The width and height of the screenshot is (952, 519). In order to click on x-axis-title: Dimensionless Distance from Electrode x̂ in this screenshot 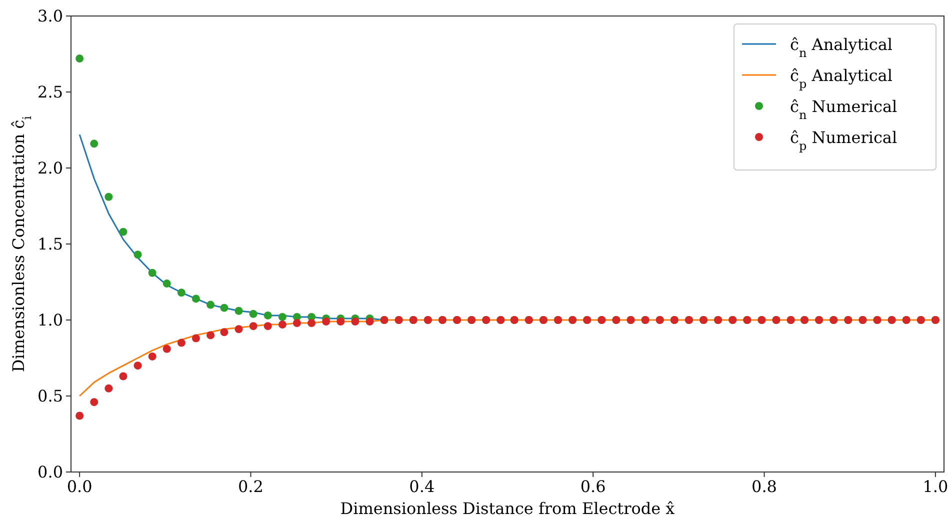, I will do `click(507, 508)`.